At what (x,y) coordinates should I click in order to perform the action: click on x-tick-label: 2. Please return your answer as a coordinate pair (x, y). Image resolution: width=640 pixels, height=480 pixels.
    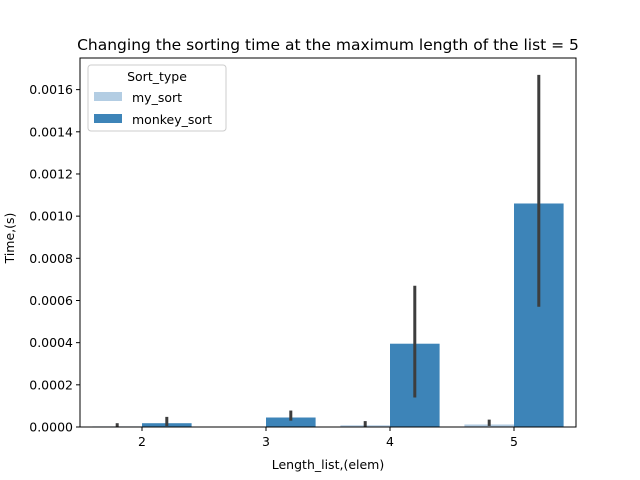
    Looking at the image, I should click on (142, 441).